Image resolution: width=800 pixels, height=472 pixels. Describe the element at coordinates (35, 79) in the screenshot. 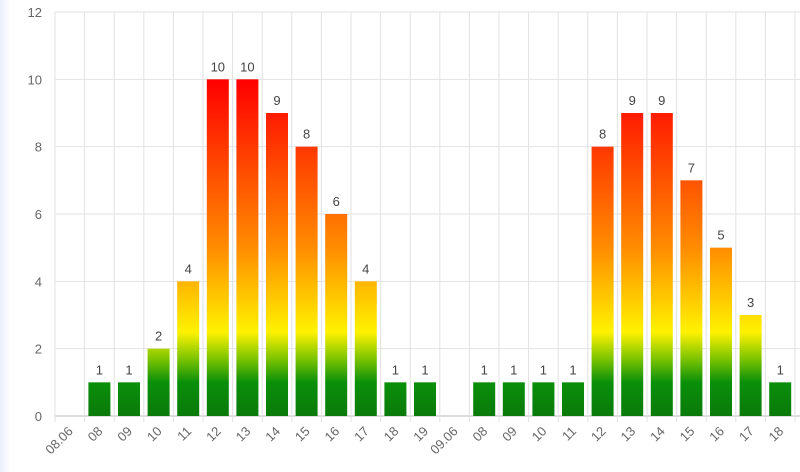

I see `y-tick-label: 10` at that location.